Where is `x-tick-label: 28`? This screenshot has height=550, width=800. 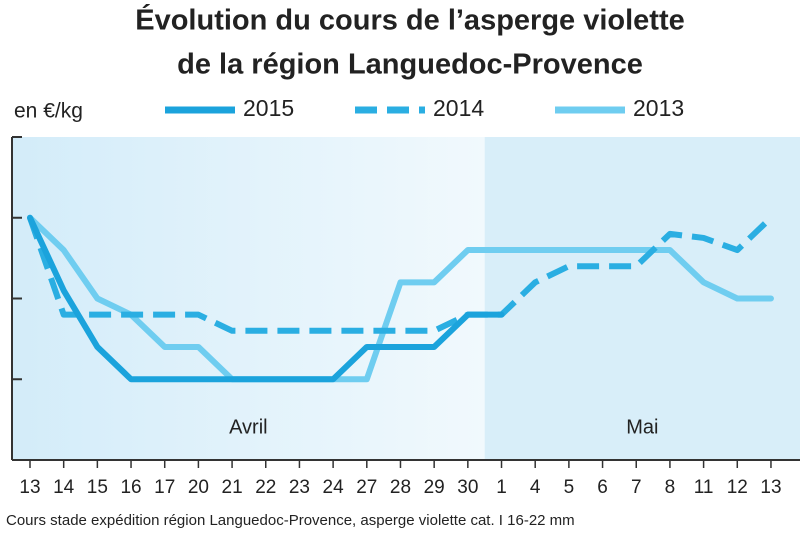 x-tick-label: 28 is located at coordinates (400, 487).